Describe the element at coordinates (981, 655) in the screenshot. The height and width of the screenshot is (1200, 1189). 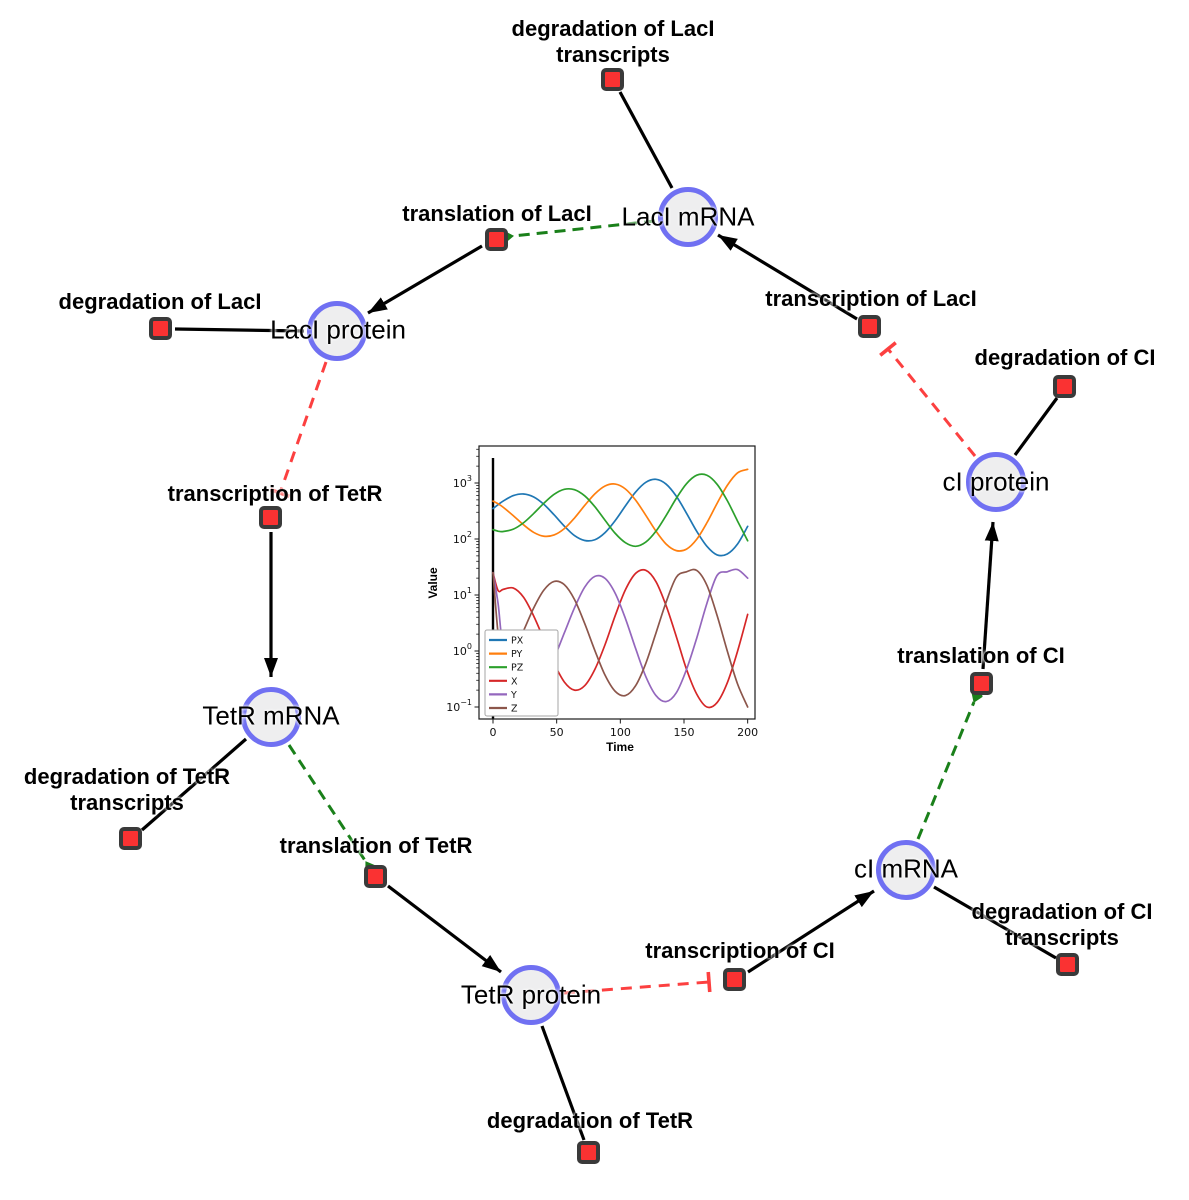
I see `reaction-label-translation-ci: translation of CI` at that location.